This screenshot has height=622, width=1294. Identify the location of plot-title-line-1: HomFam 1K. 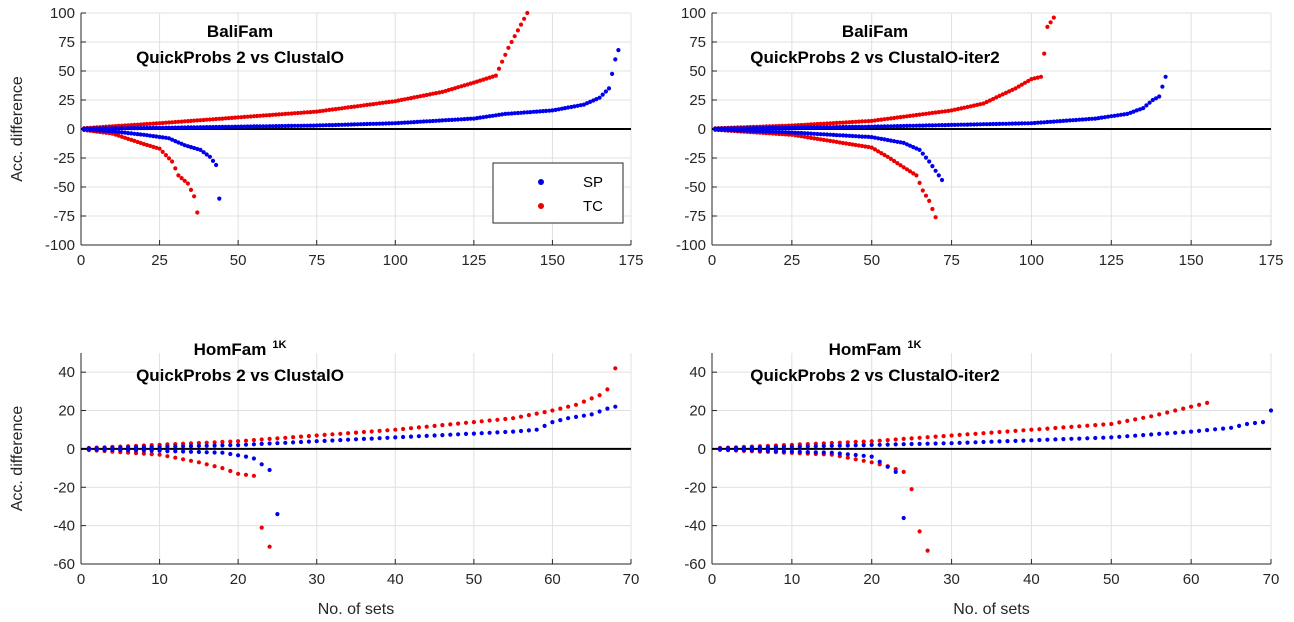
(240, 349).